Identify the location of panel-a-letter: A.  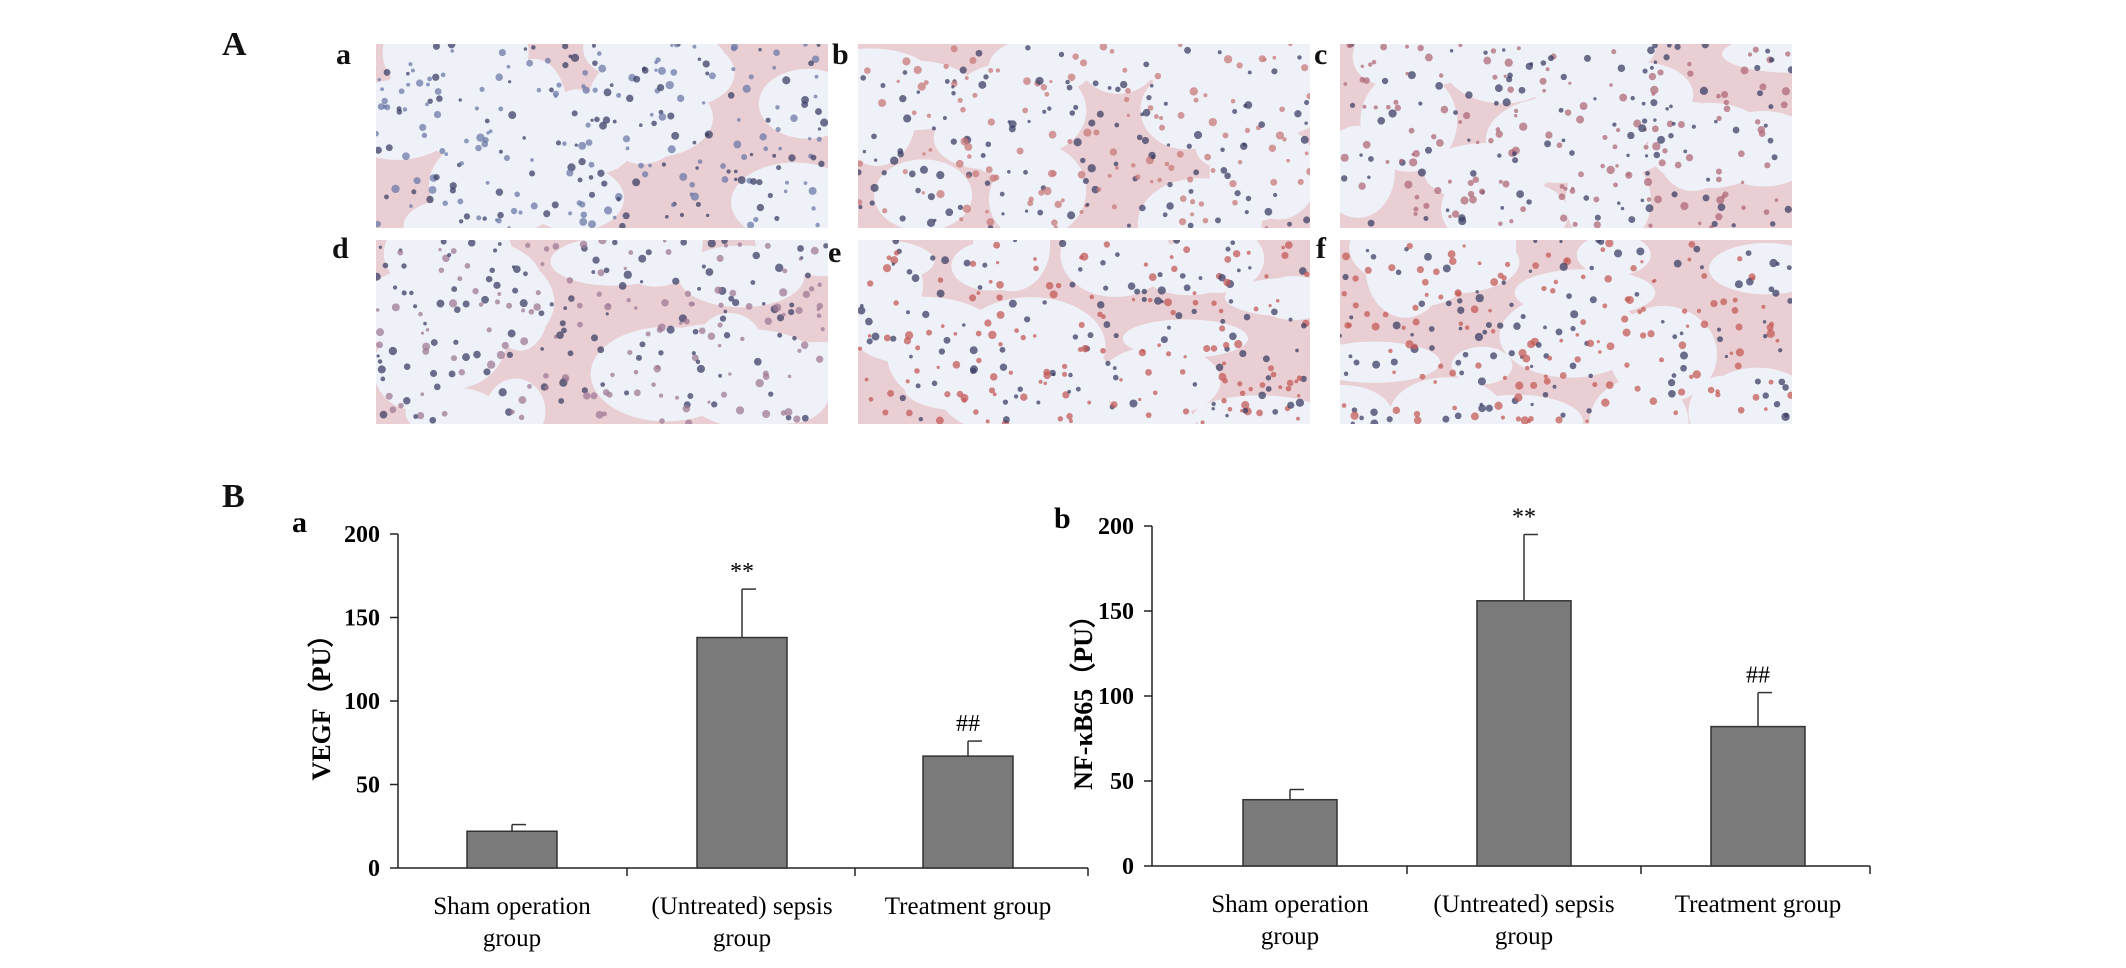
(234, 44).